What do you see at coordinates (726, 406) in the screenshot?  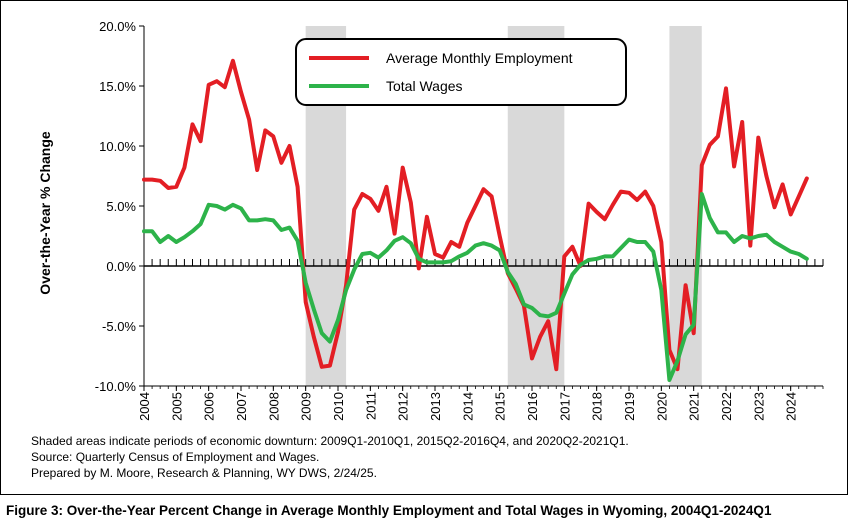 I see `x-tick-label: 2022` at bounding box center [726, 406].